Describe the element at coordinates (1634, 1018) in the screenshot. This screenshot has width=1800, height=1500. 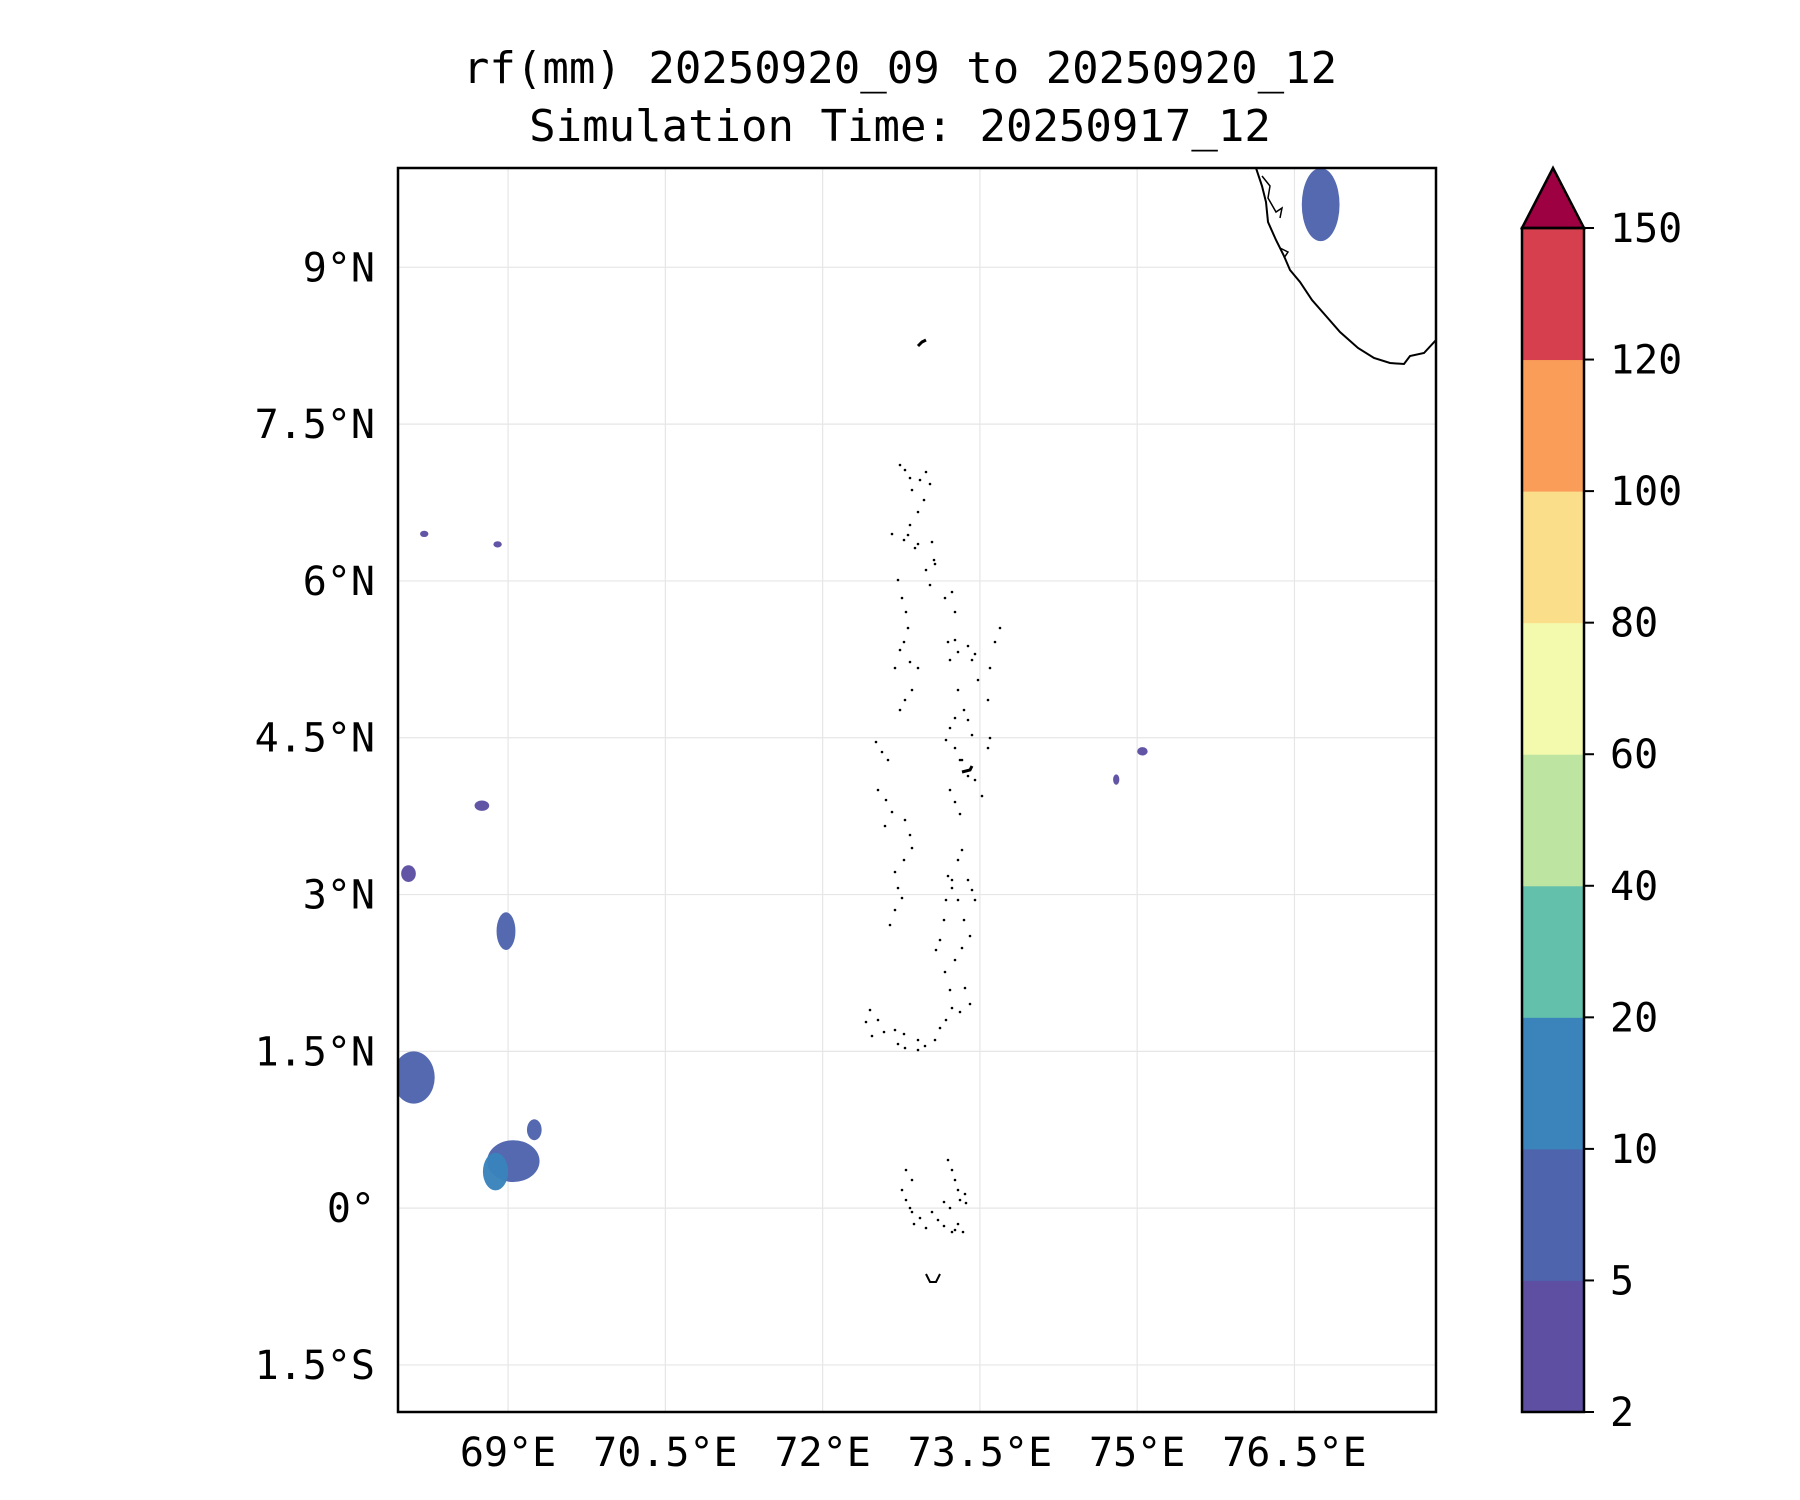
I see `colorbar-tick-label: 20` at that location.